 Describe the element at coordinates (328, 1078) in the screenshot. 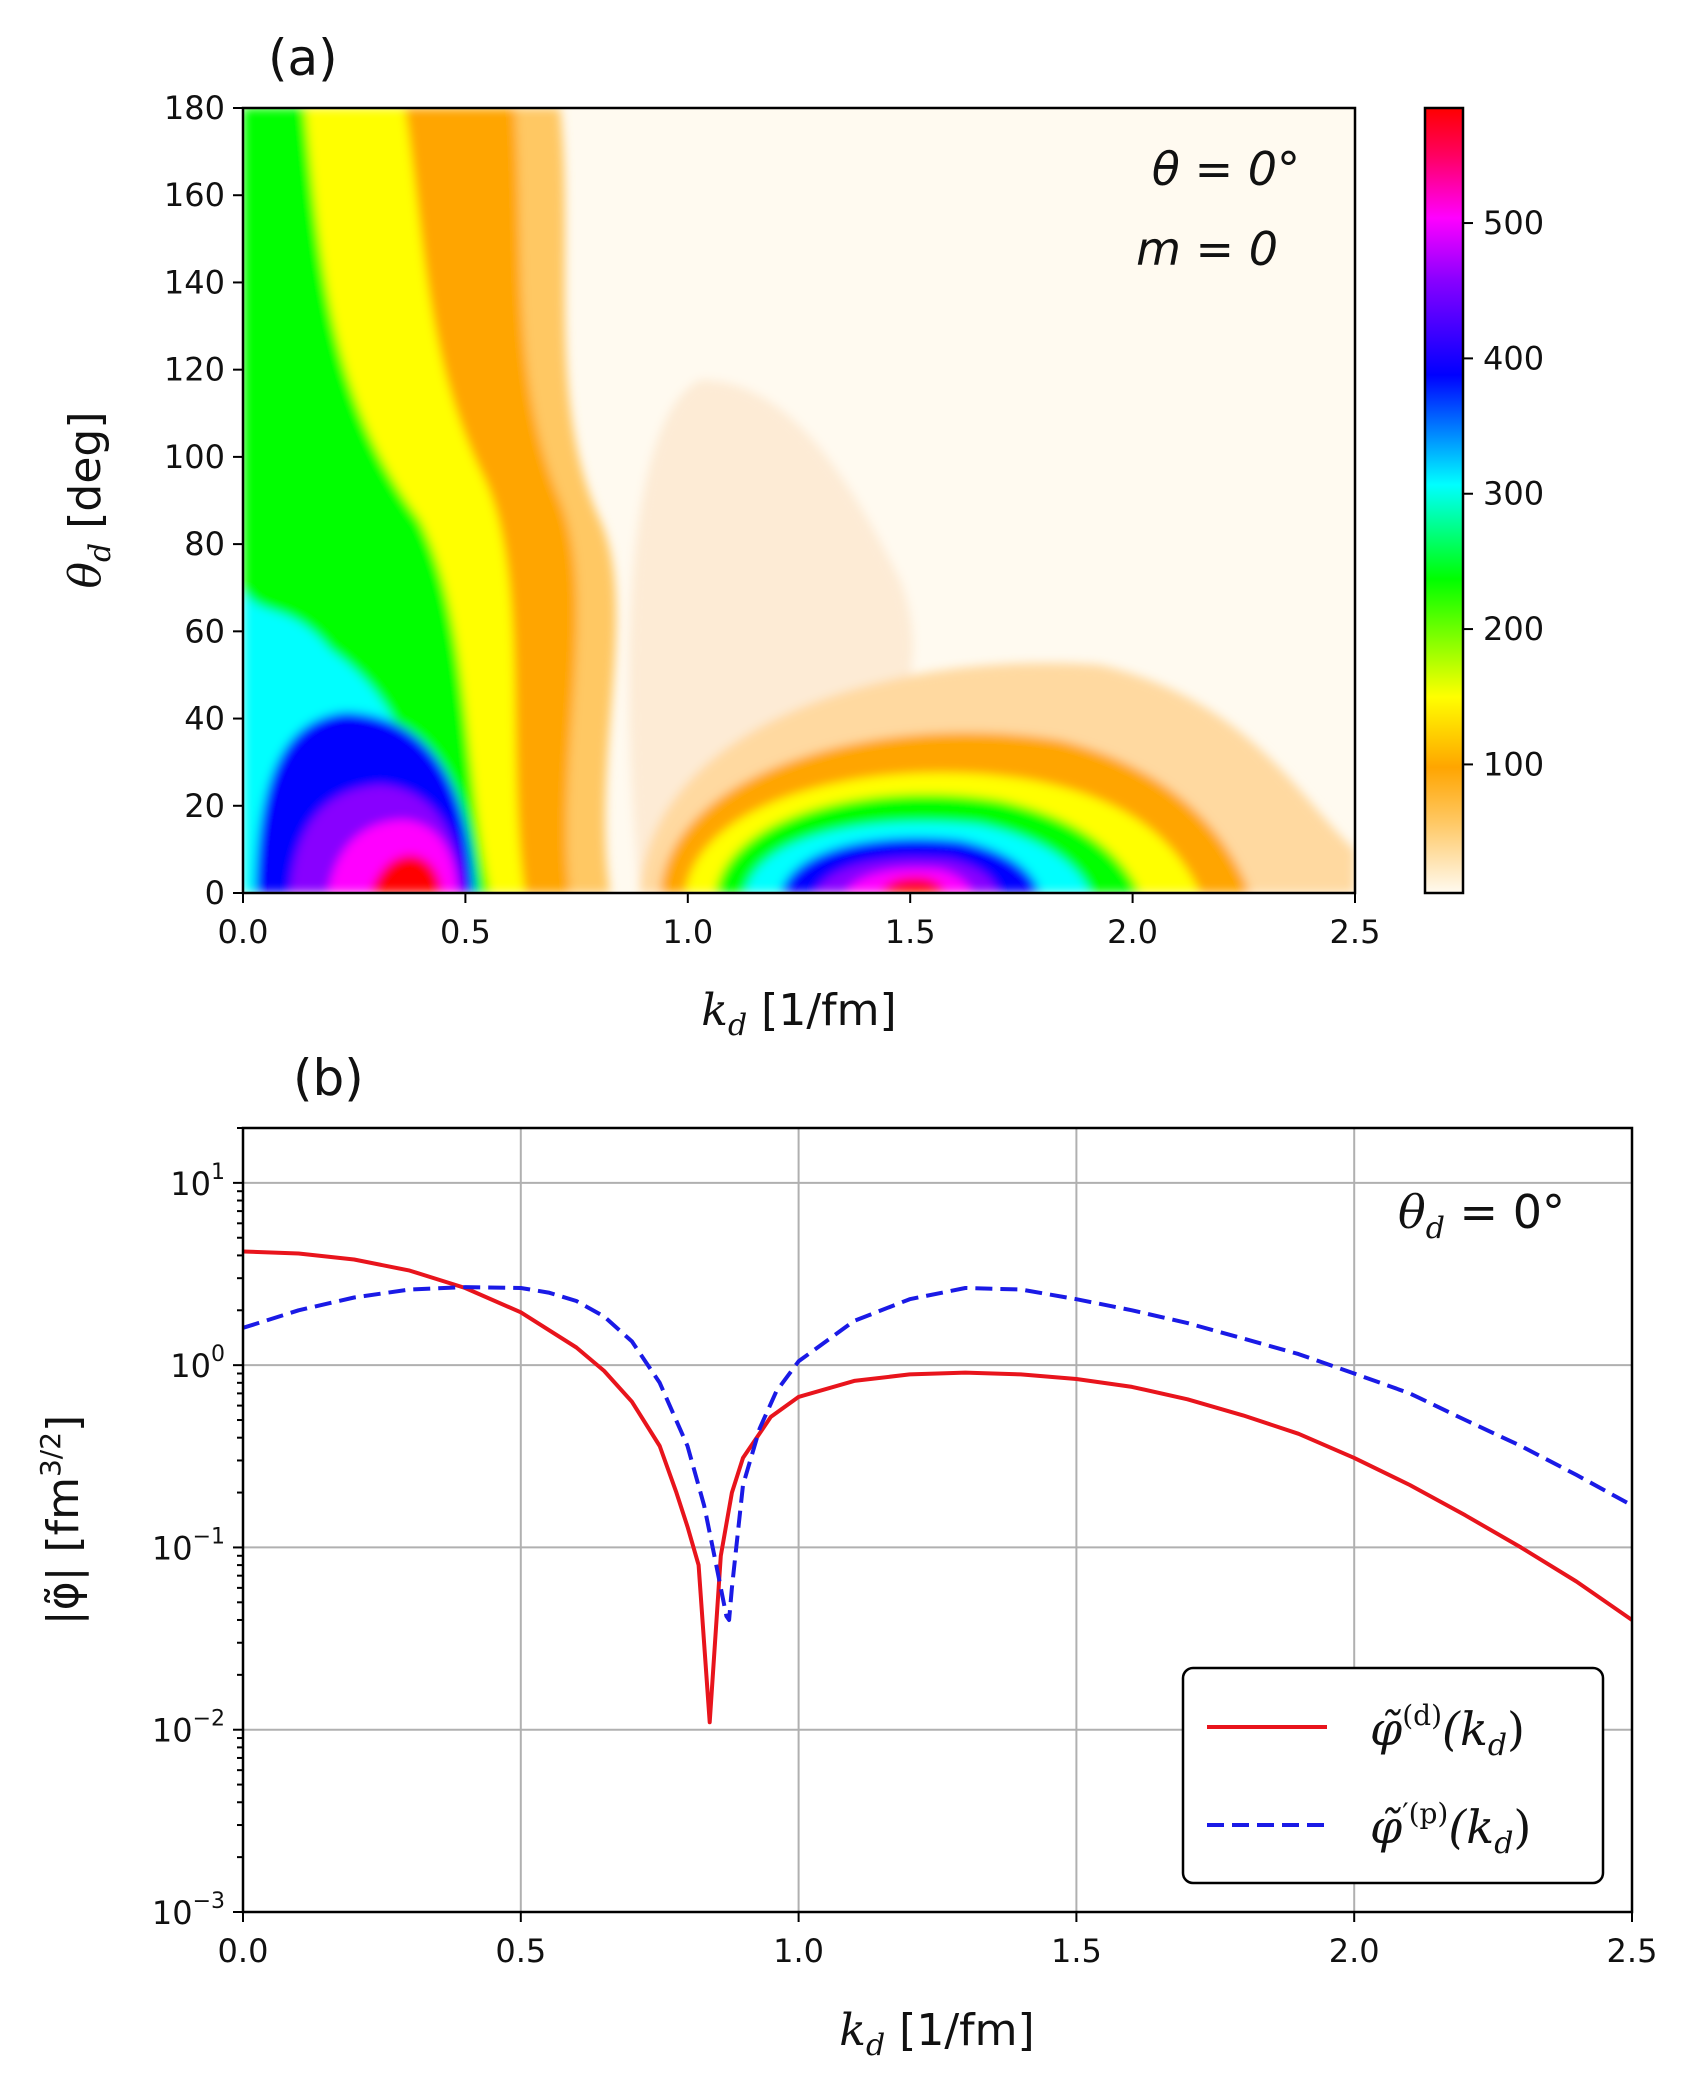

I see `panel-b-label: (b)` at that location.